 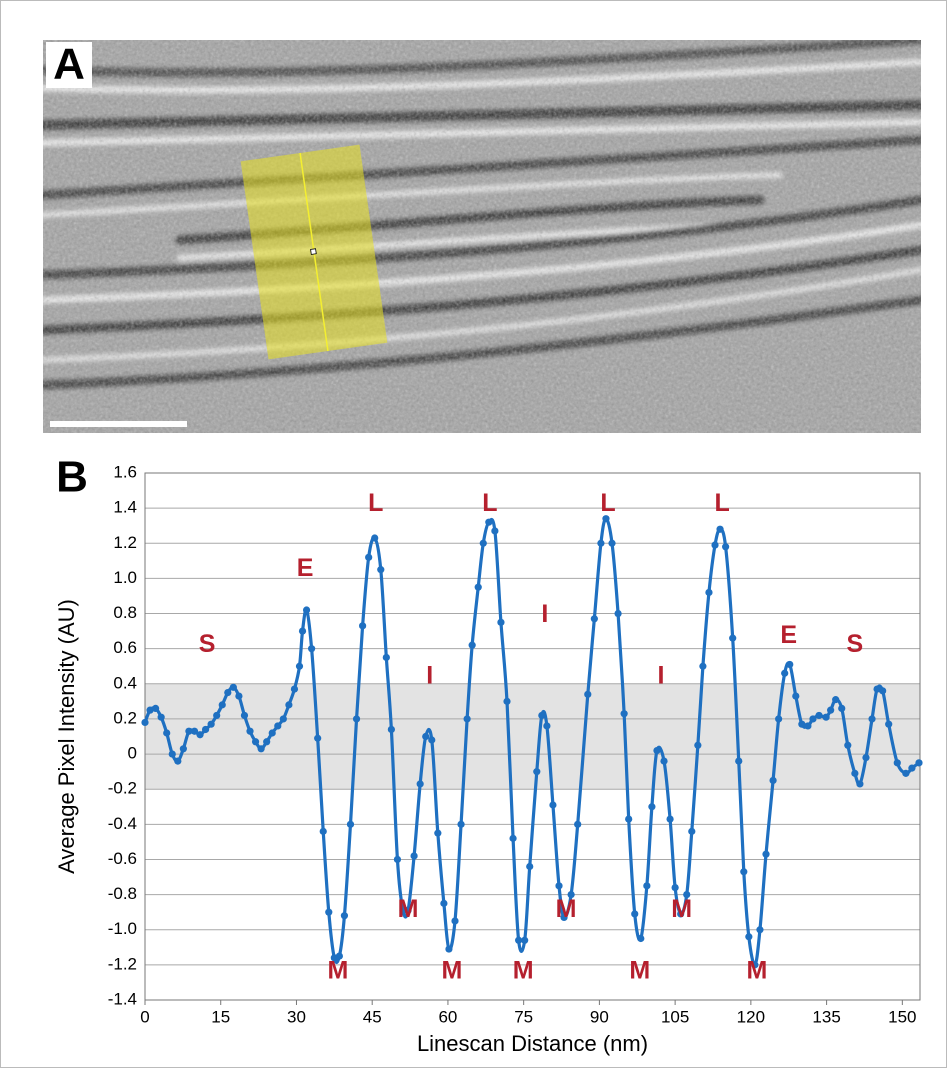 What do you see at coordinates (72, 477) in the screenshot?
I see `panel-label: B` at bounding box center [72, 477].